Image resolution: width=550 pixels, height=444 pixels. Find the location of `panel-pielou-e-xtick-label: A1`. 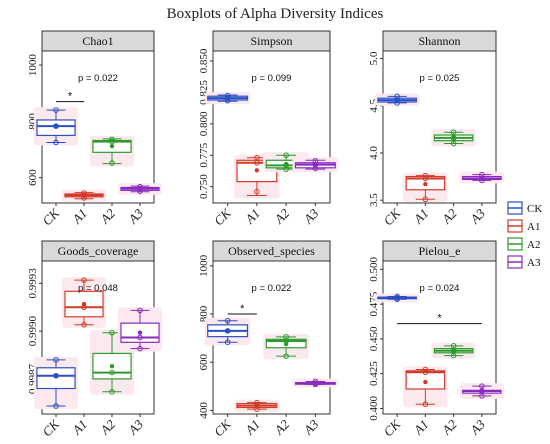

panel-pielou-e-xtick-label: A1 is located at coordinates (421, 428).